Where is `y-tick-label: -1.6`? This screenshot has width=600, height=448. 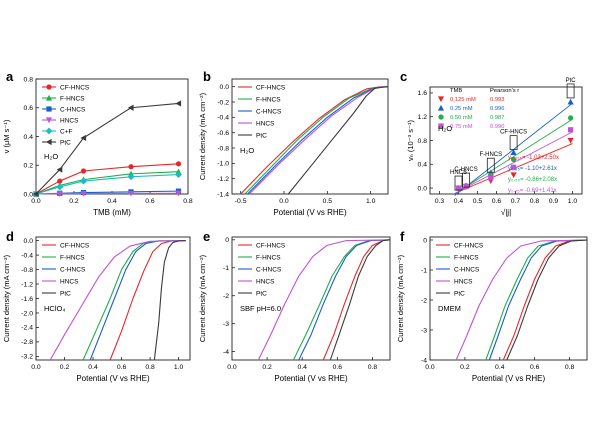 y-tick-label: -1.6 is located at coordinates (27, 299).